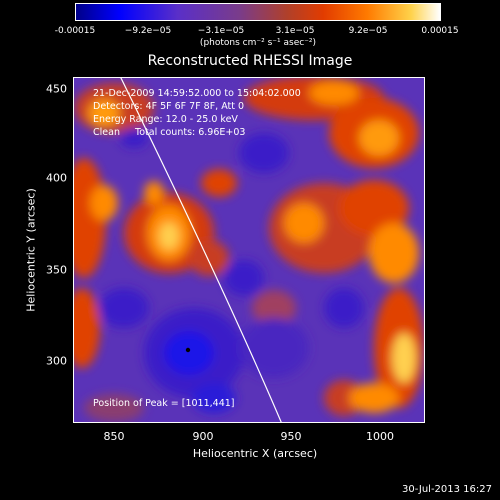  Describe the element at coordinates (250, 61) in the screenshot. I see `plot-title: Reconstructed RHESSI Image` at that location.